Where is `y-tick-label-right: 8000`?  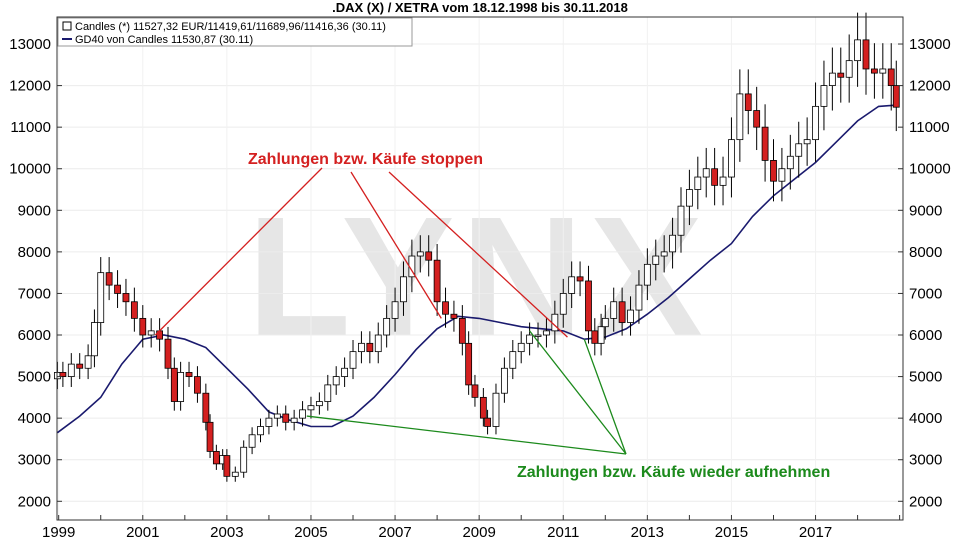 y-tick-label-right: 8000 is located at coordinates (925, 252).